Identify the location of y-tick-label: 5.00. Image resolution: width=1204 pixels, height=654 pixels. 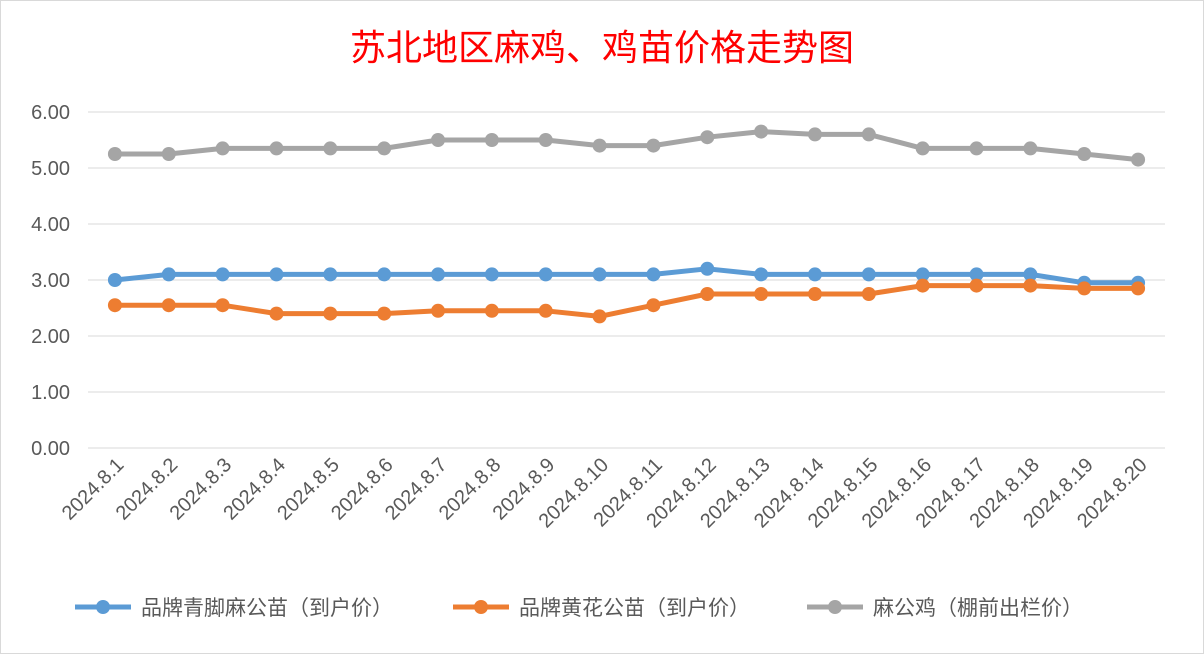
(50, 169).